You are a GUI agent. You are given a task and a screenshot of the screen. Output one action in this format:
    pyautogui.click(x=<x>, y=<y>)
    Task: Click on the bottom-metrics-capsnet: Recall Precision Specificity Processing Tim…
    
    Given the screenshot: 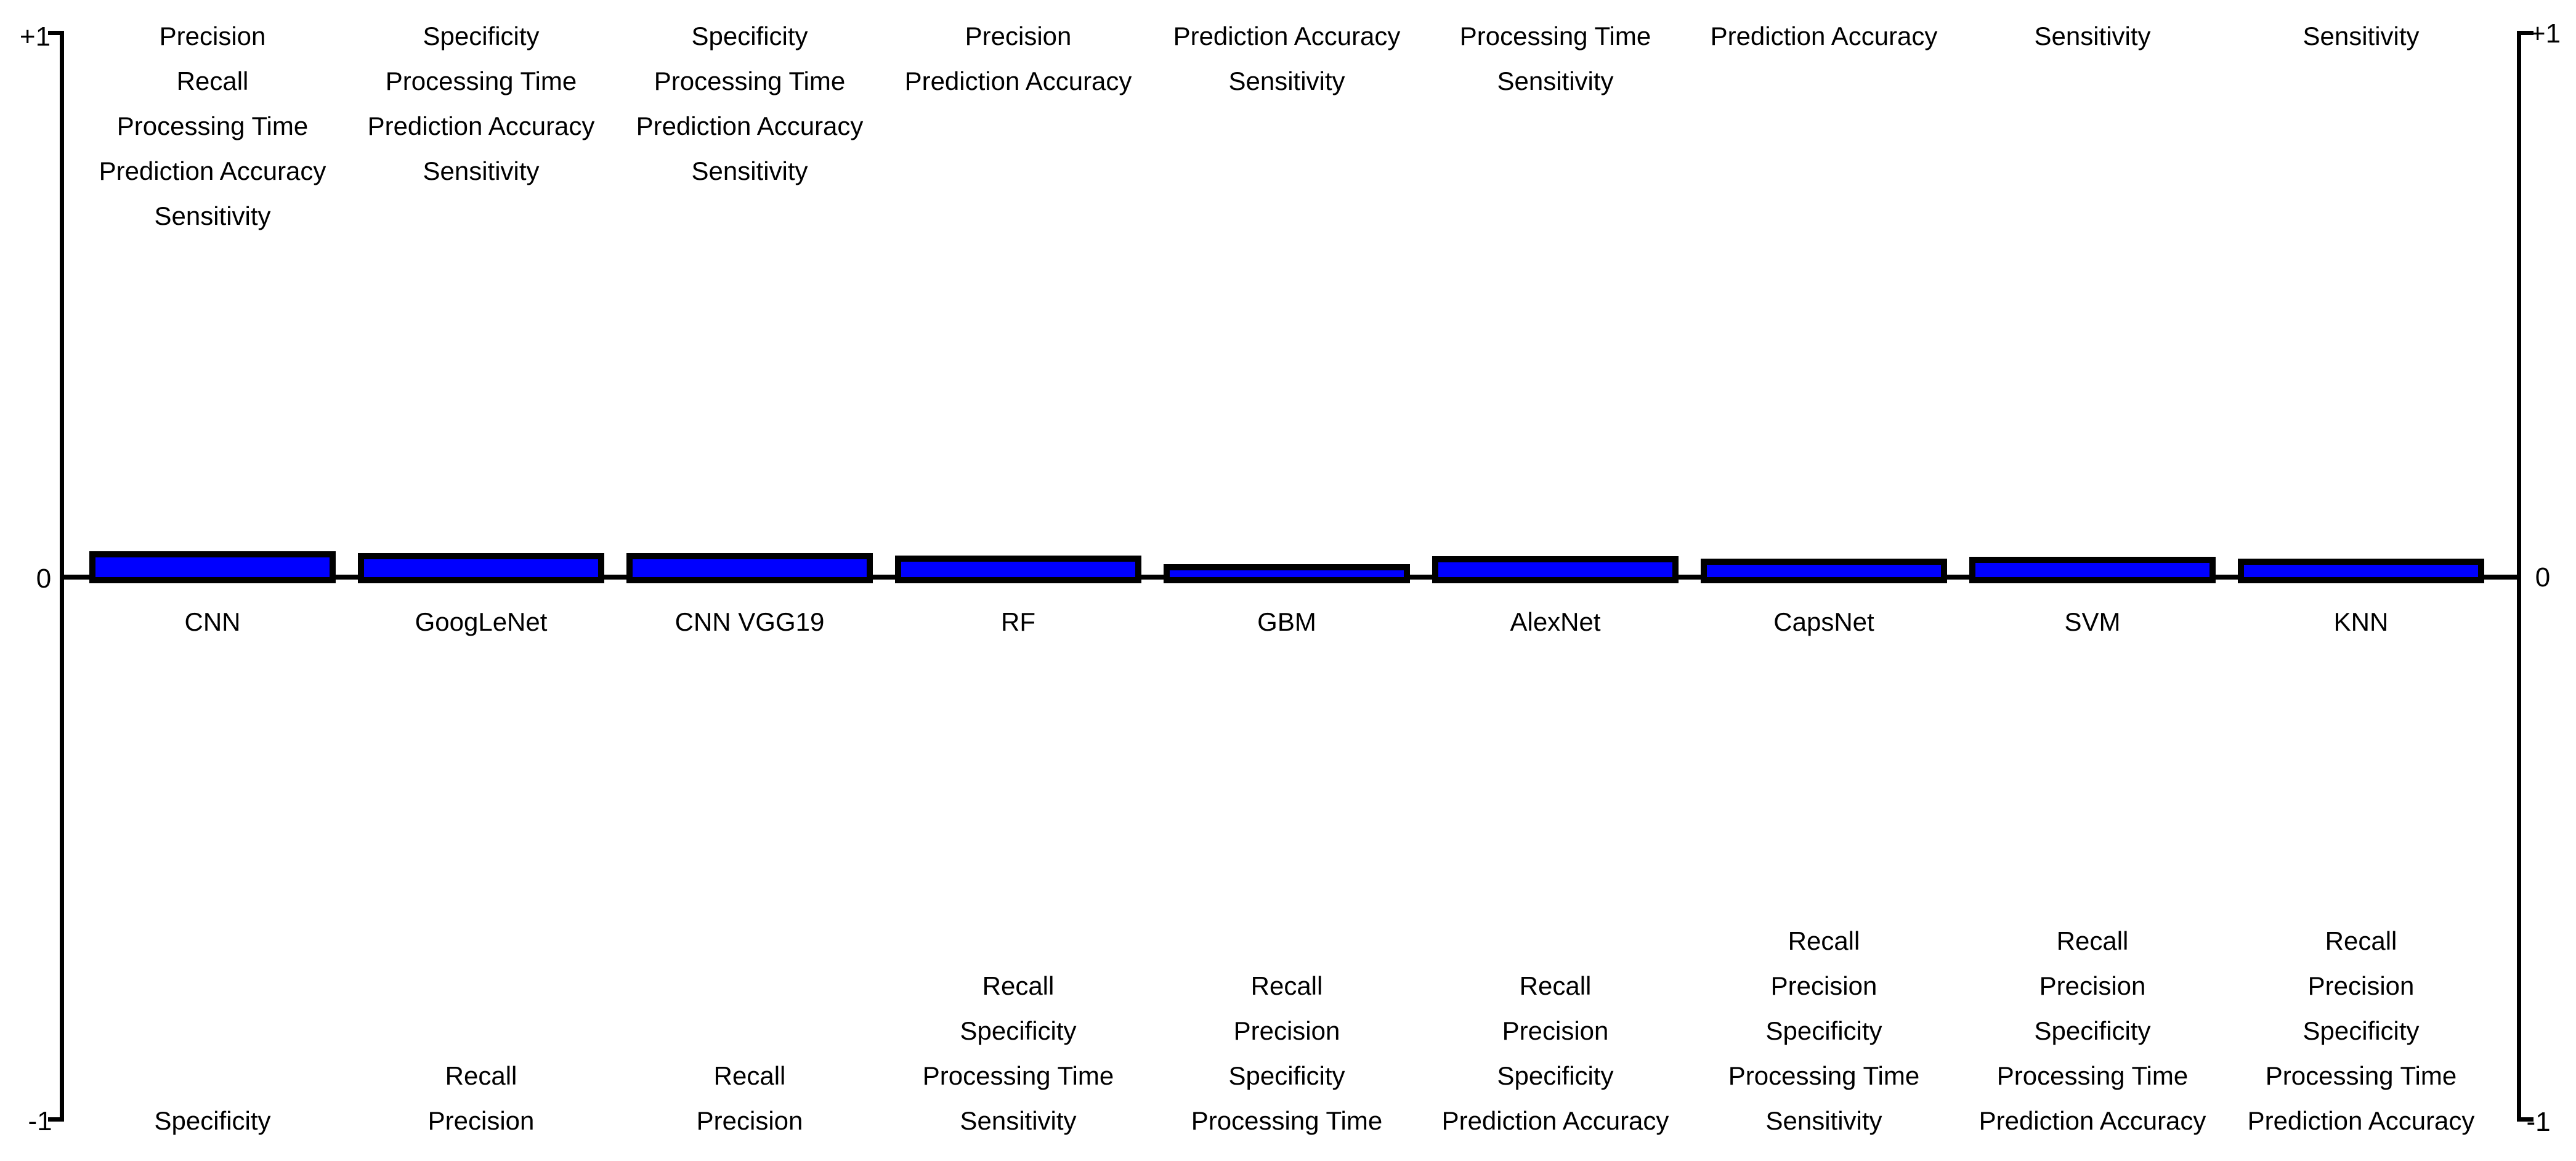 What is the action you would take?
    pyautogui.click(x=1823, y=1031)
    